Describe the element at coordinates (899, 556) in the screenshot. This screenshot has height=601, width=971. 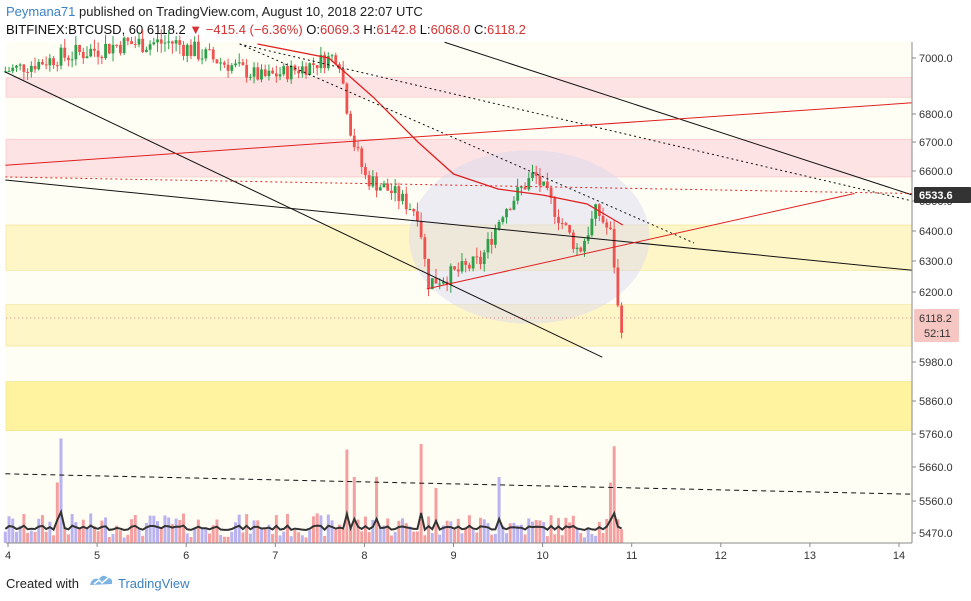
I see `x-tick-label: 14` at that location.